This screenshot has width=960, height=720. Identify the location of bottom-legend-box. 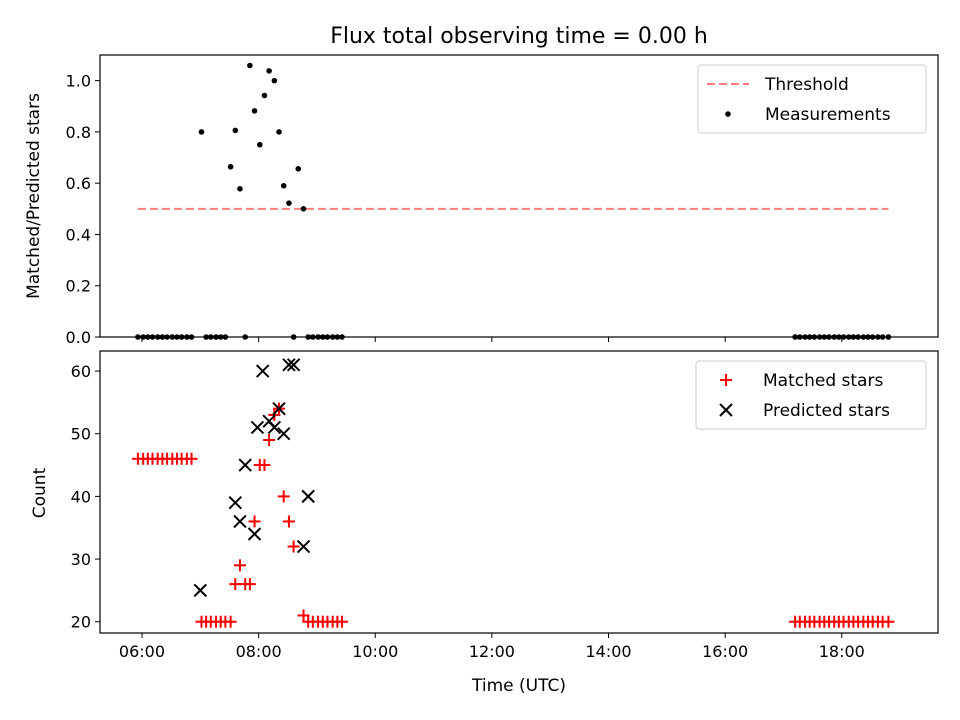
(811, 395).